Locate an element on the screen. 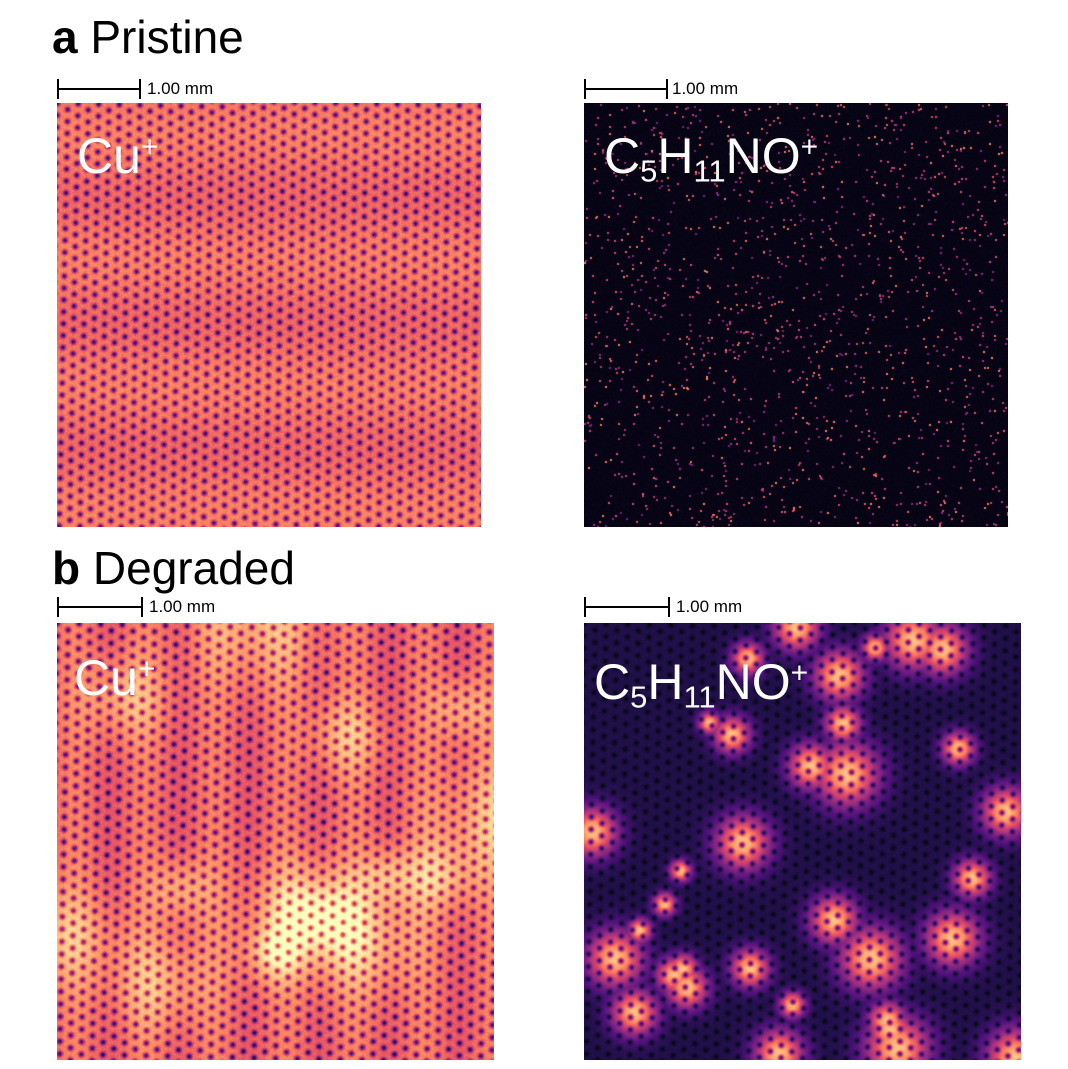 Image resolution: width=1068 pixels, height=1069 pixels. panel-a-letter: a is located at coordinates (65, 37).